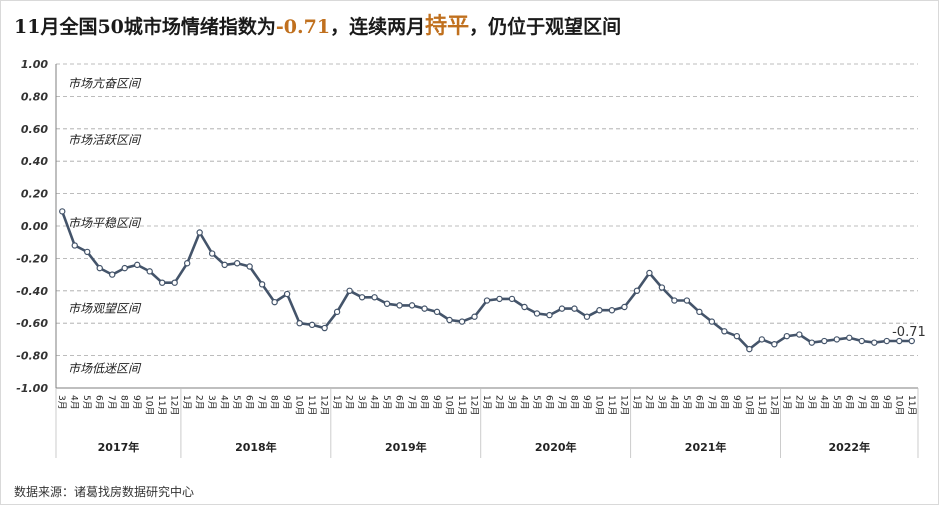 Image resolution: width=939 pixels, height=505 pixels. I want to click on y-tick-label: -0.80, so click(32, 356).